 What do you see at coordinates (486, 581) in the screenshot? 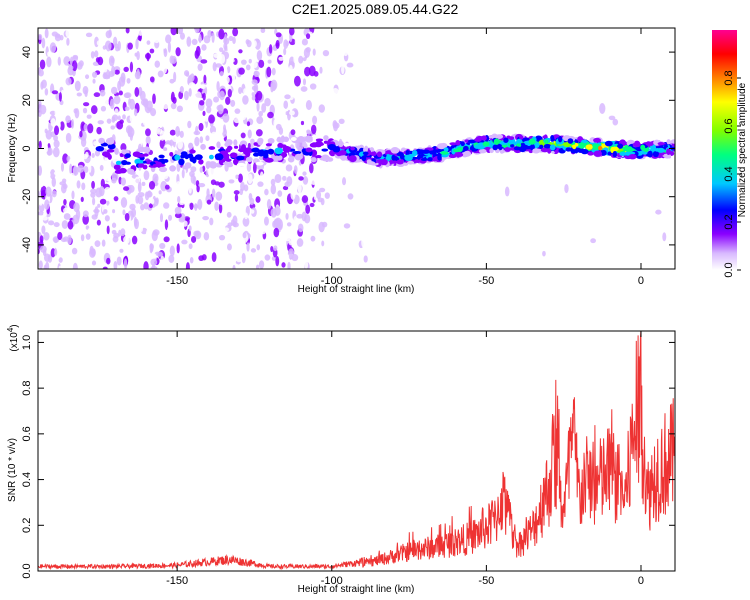
I see `snr-xtick-label: -50` at bounding box center [486, 581].